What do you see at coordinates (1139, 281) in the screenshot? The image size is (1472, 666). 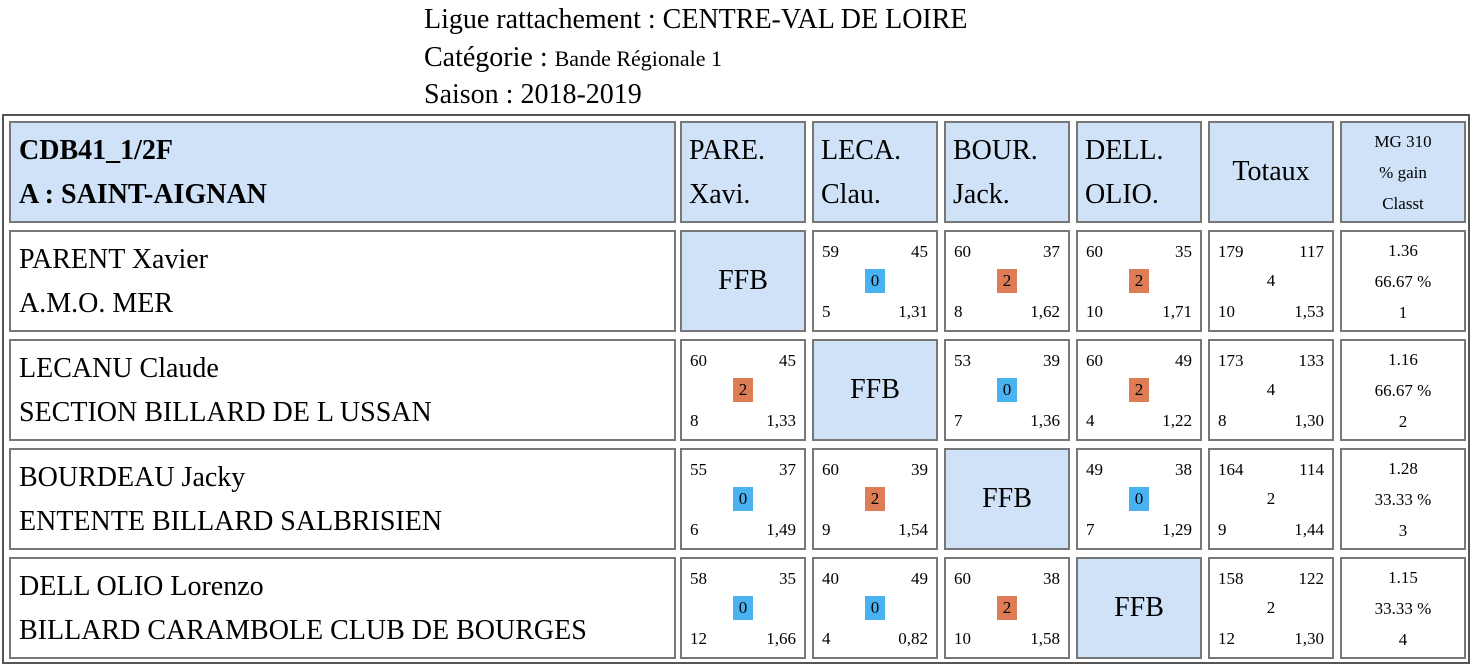 I see `match-cell: 60 35 10 1,71 2` at bounding box center [1139, 281].